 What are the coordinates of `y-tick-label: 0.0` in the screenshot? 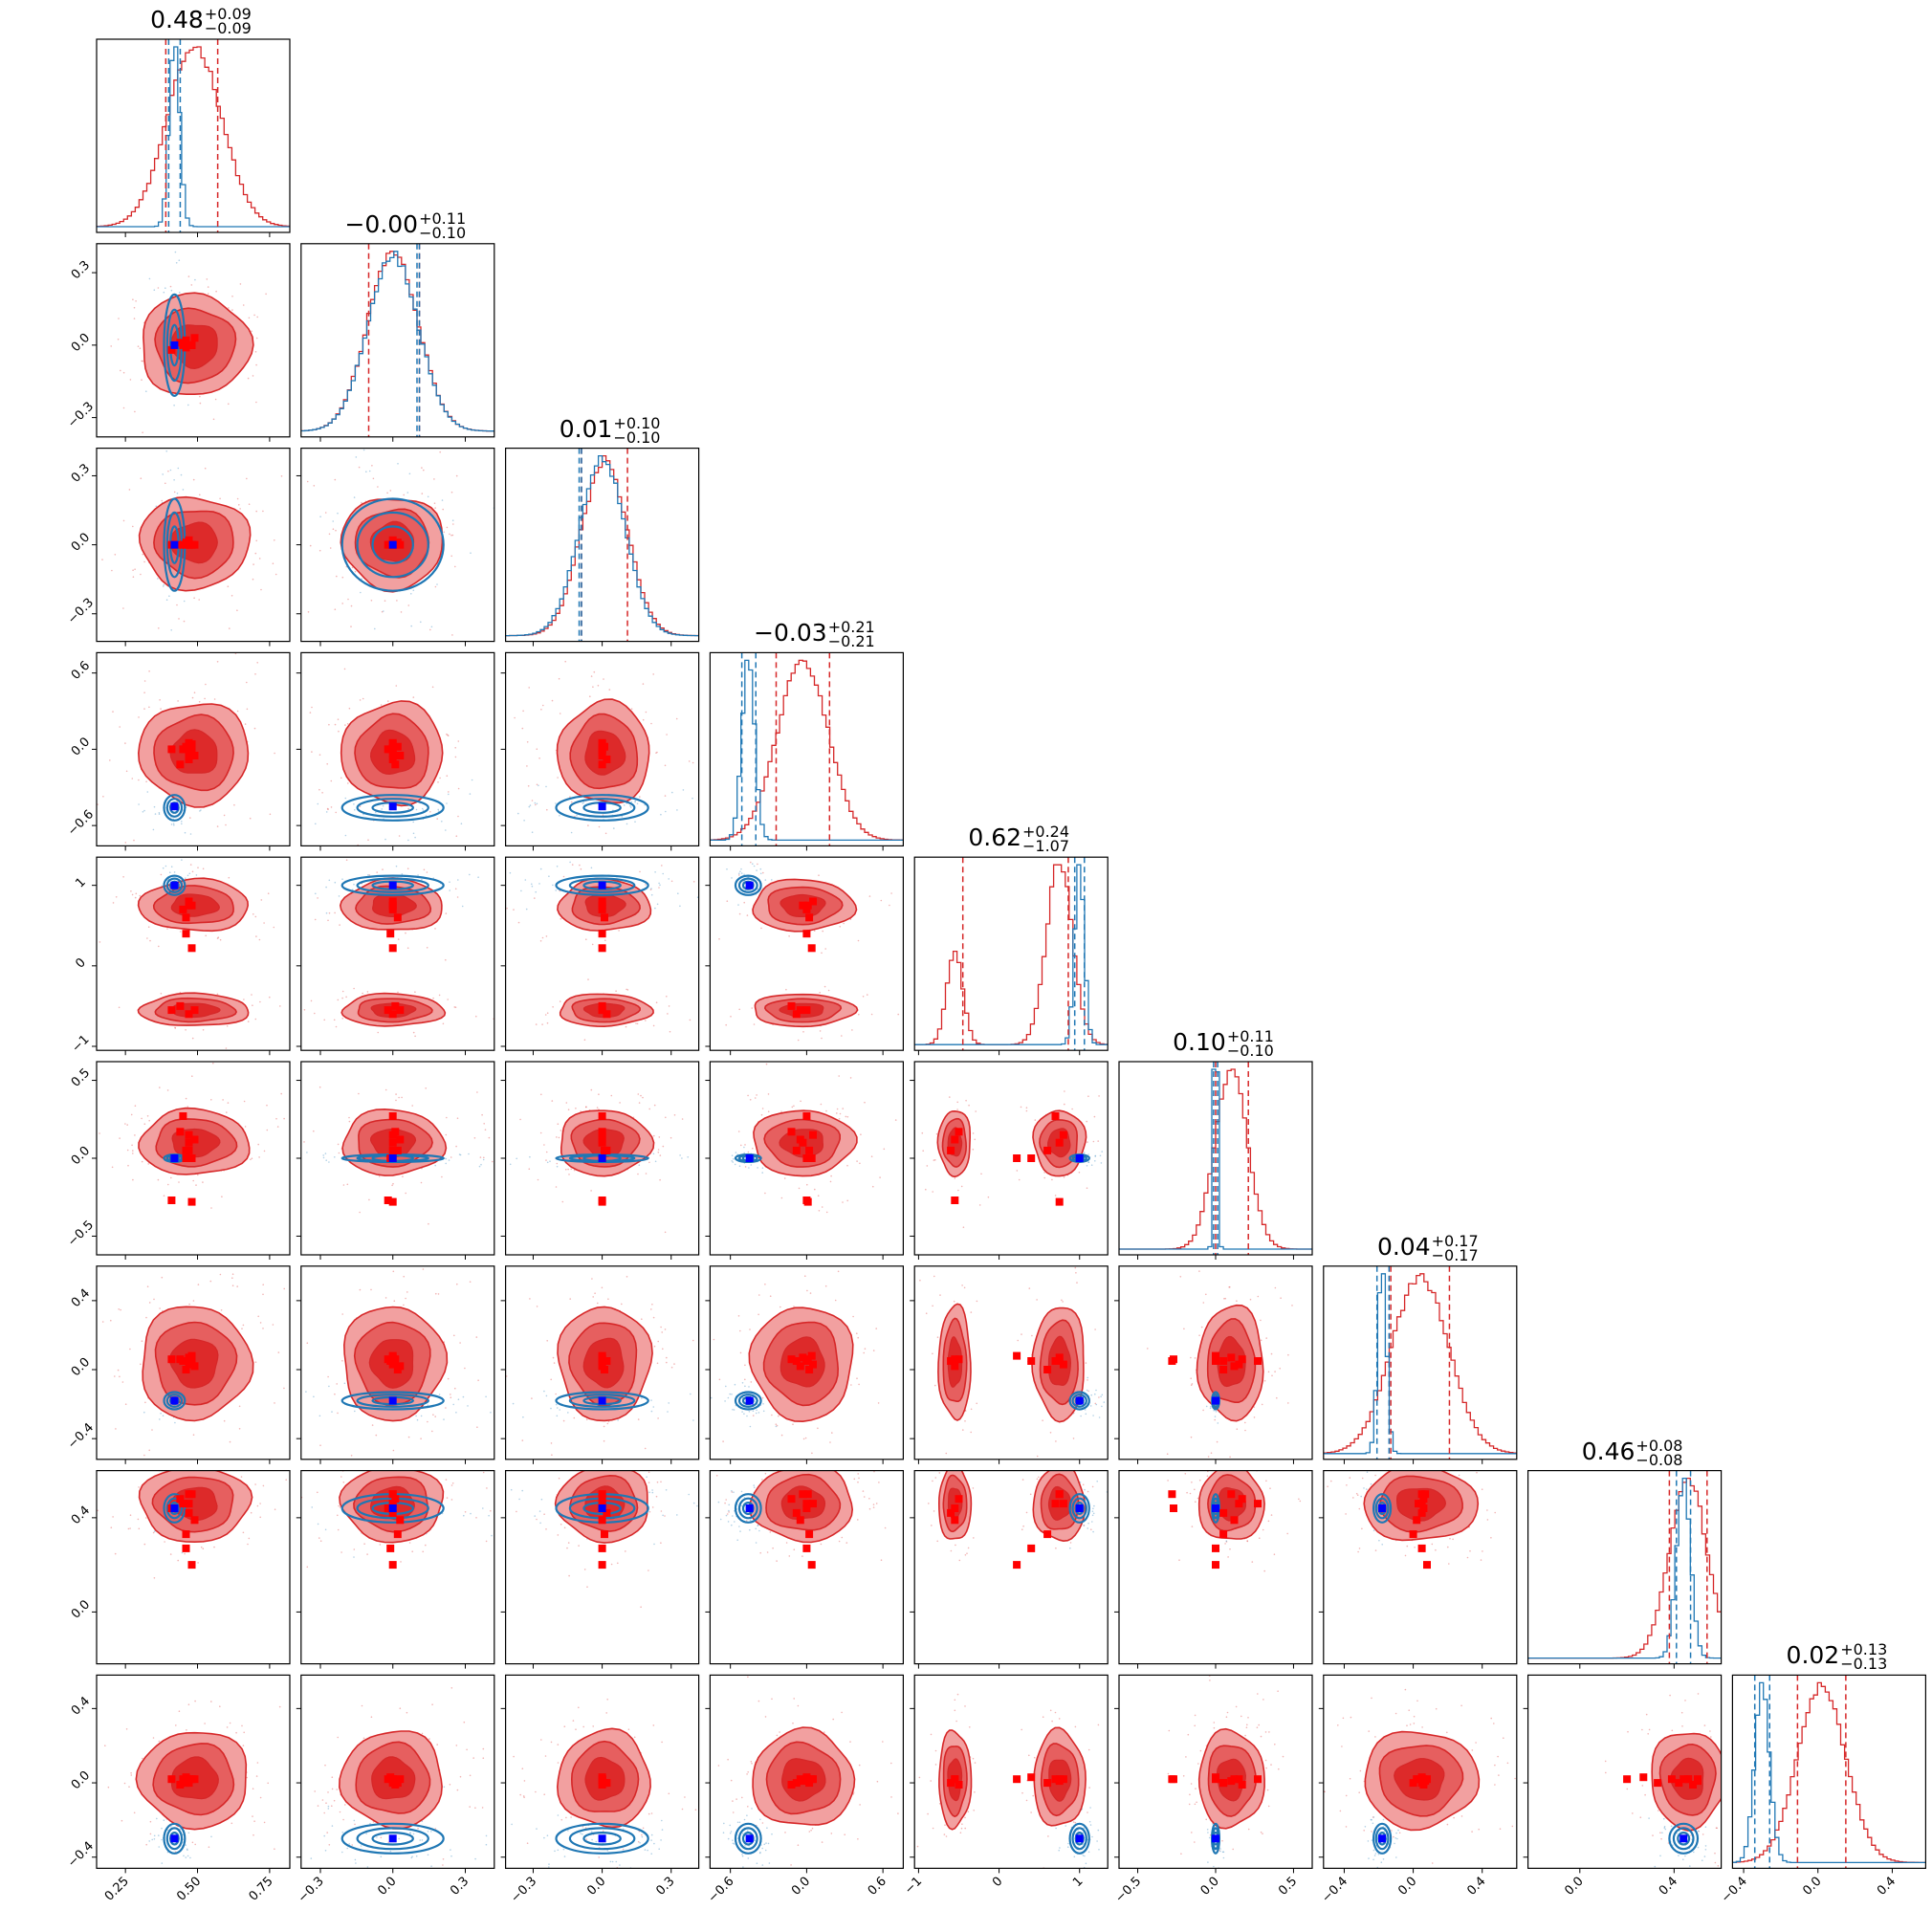 It's located at (81, 1367).